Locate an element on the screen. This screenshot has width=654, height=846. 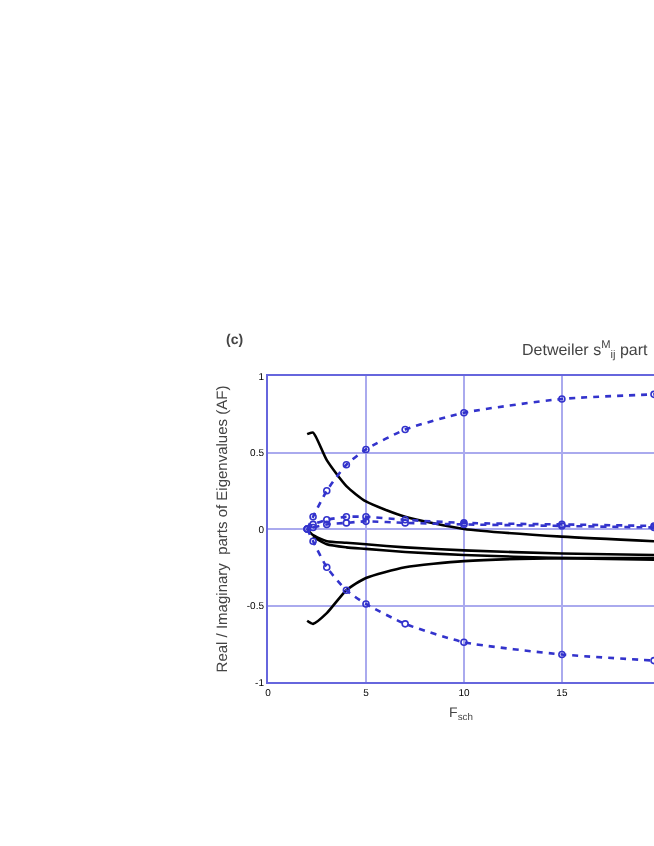
chart-title: Detweiler s$^{M}$$_{ij}$ part is located at coordinates (586, 351).